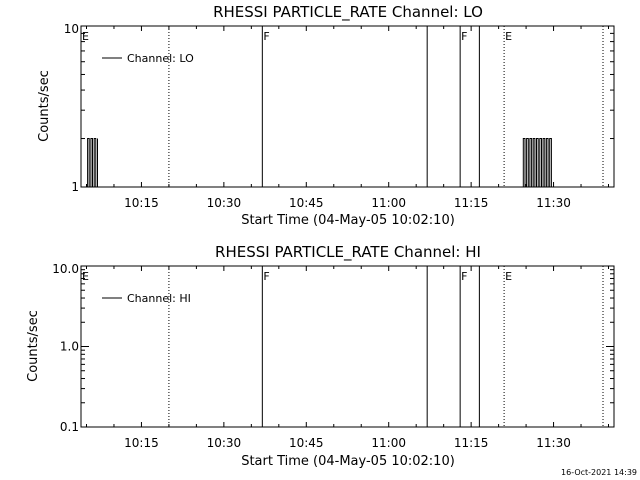 The height and width of the screenshot is (480, 640). Describe the element at coordinates (75, 187) in the screenshot. I see `lo-y-tick-label-0: 1` at that location.